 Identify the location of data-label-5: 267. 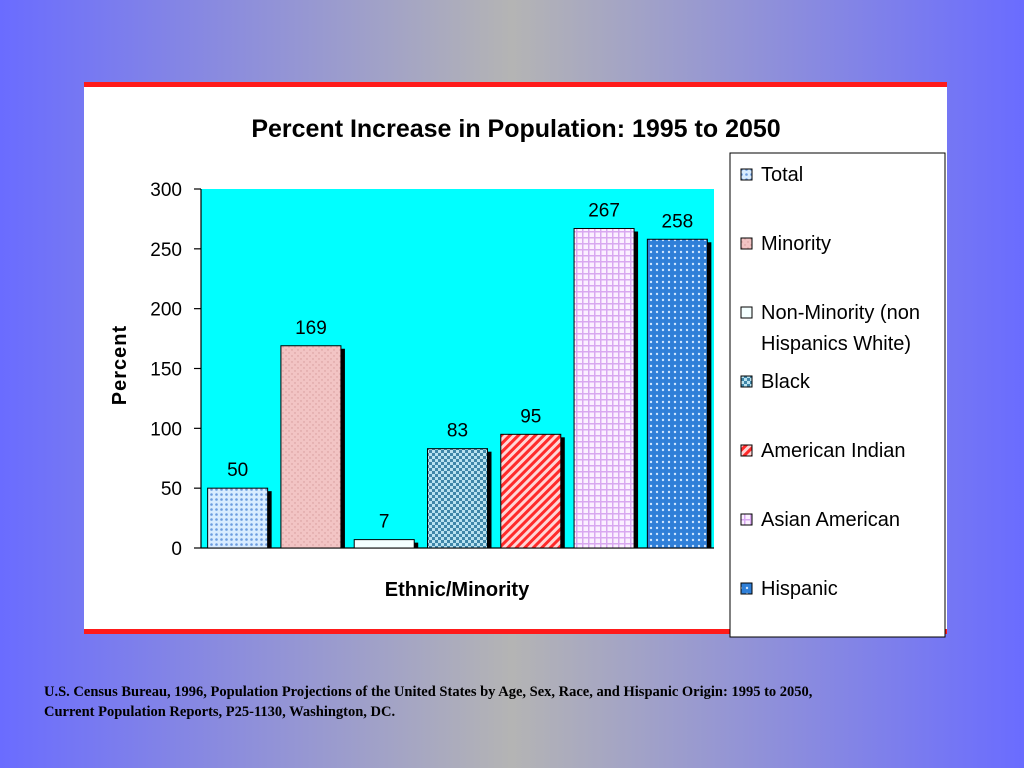
(604, 210).